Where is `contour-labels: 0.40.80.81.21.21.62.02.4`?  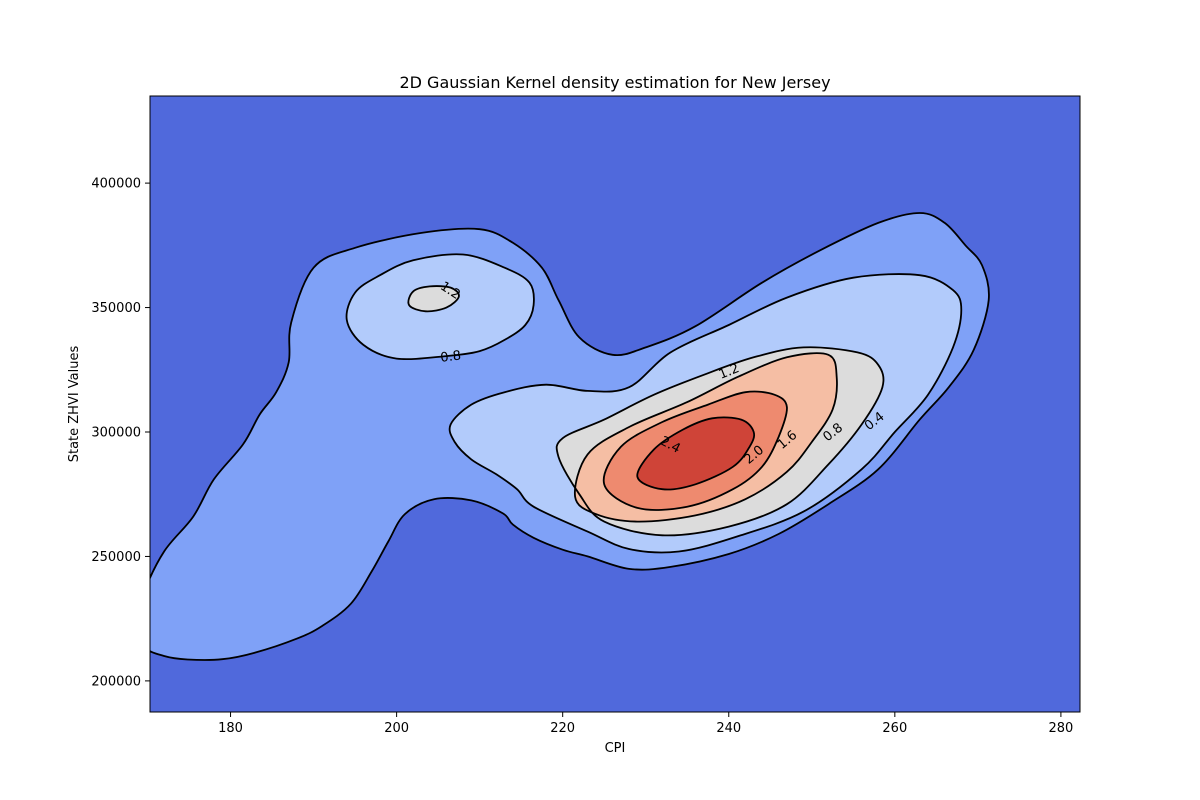 contour-labels: 0.40.80.81.21.21.62.02.4 is located at coordinates (662, 373).